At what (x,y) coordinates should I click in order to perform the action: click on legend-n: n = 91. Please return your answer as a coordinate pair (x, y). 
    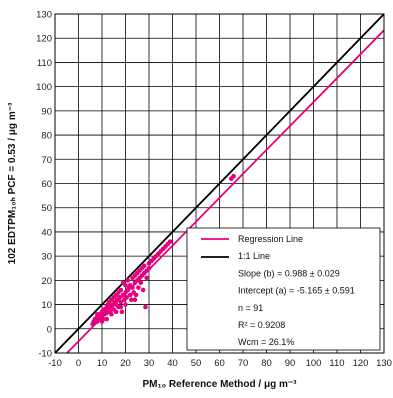
    Looking at the image, I should click on (250, 308).